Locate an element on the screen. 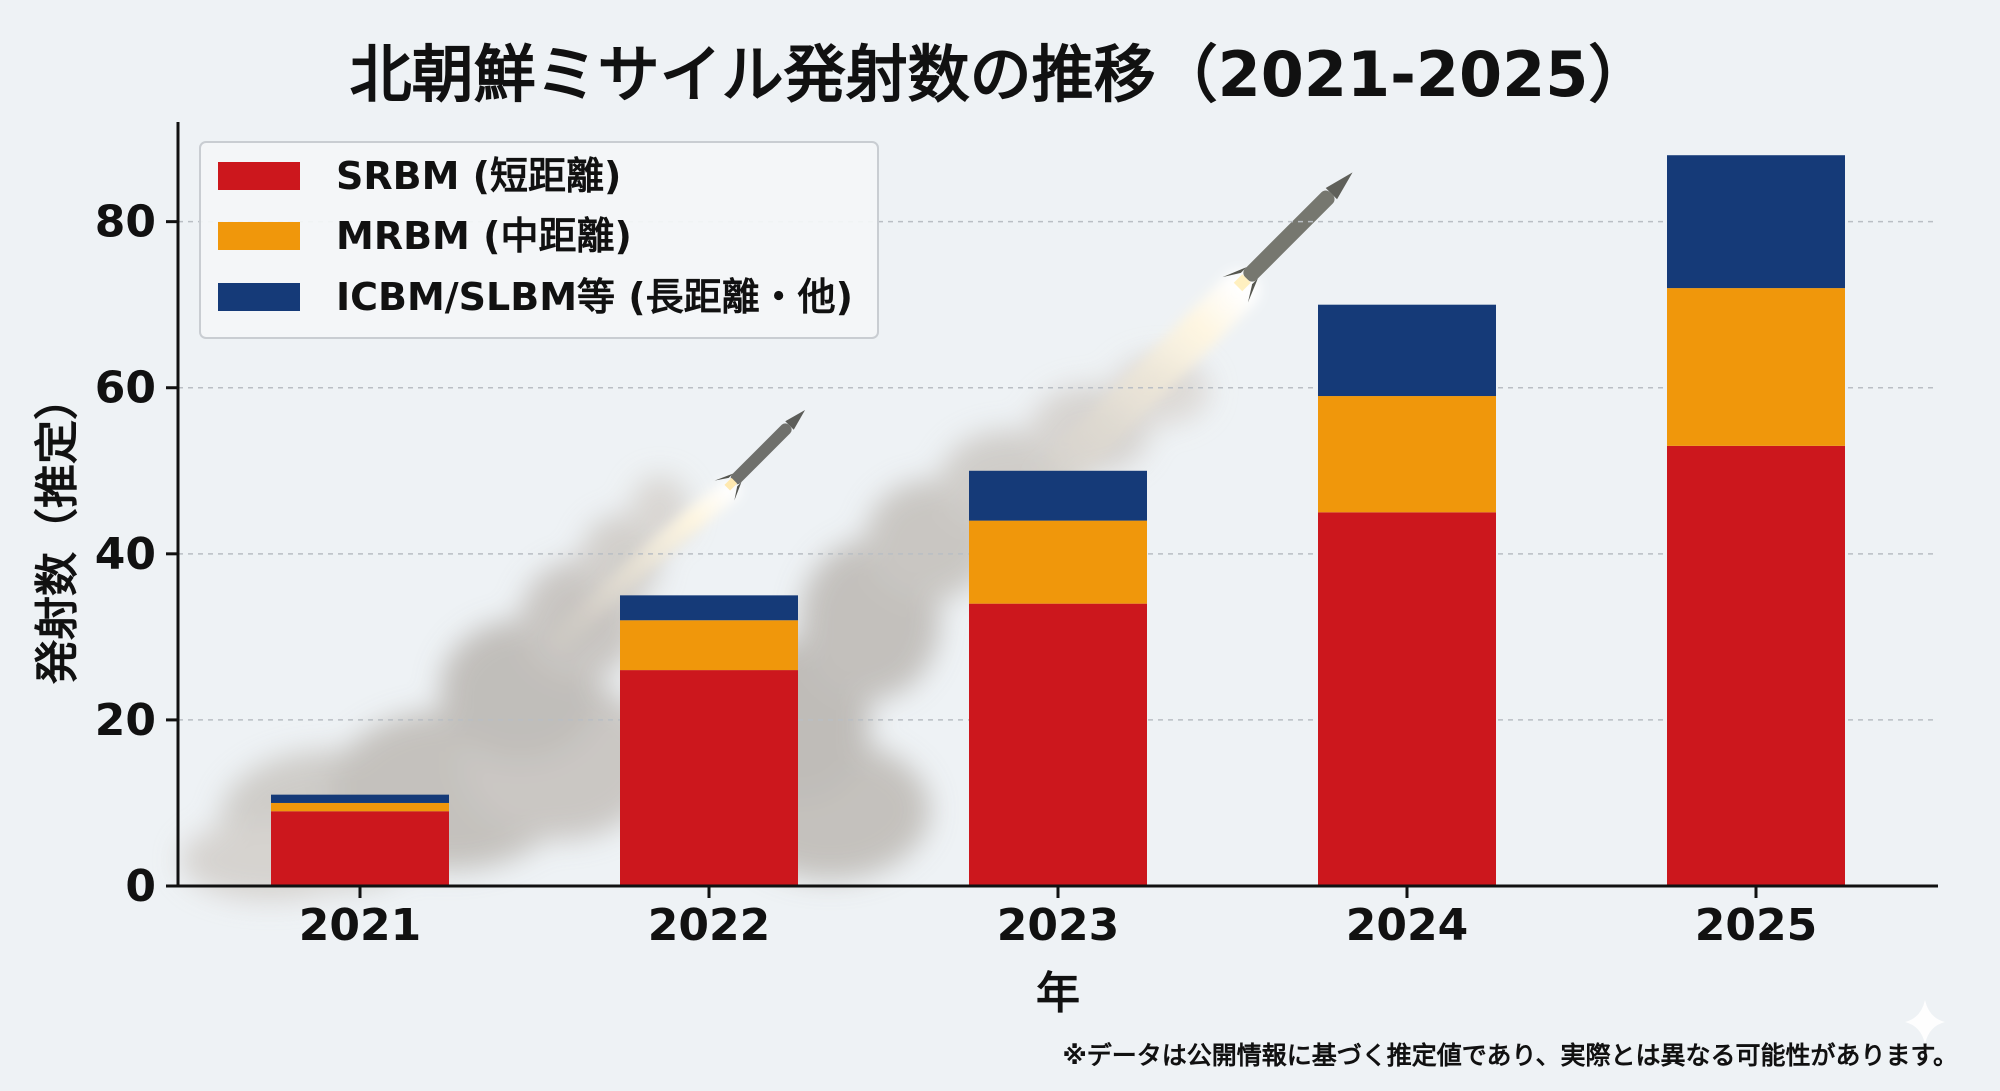 This screenshot has width=2000, height=1091. y-tick-label: 20 is located at coordinates (125, 720).